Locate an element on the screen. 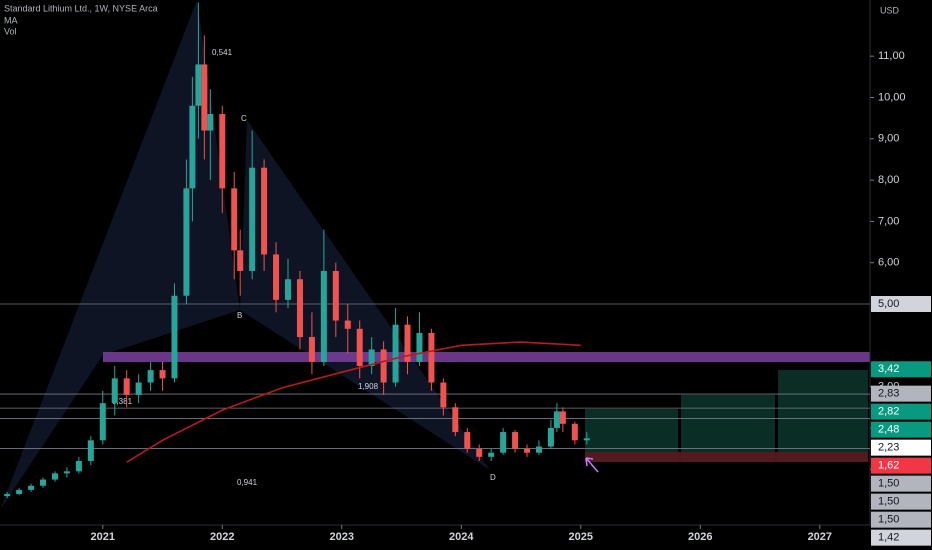 The width and height of the screenshot is (932, 550). stop-zone is located at coordinates (726, 457).